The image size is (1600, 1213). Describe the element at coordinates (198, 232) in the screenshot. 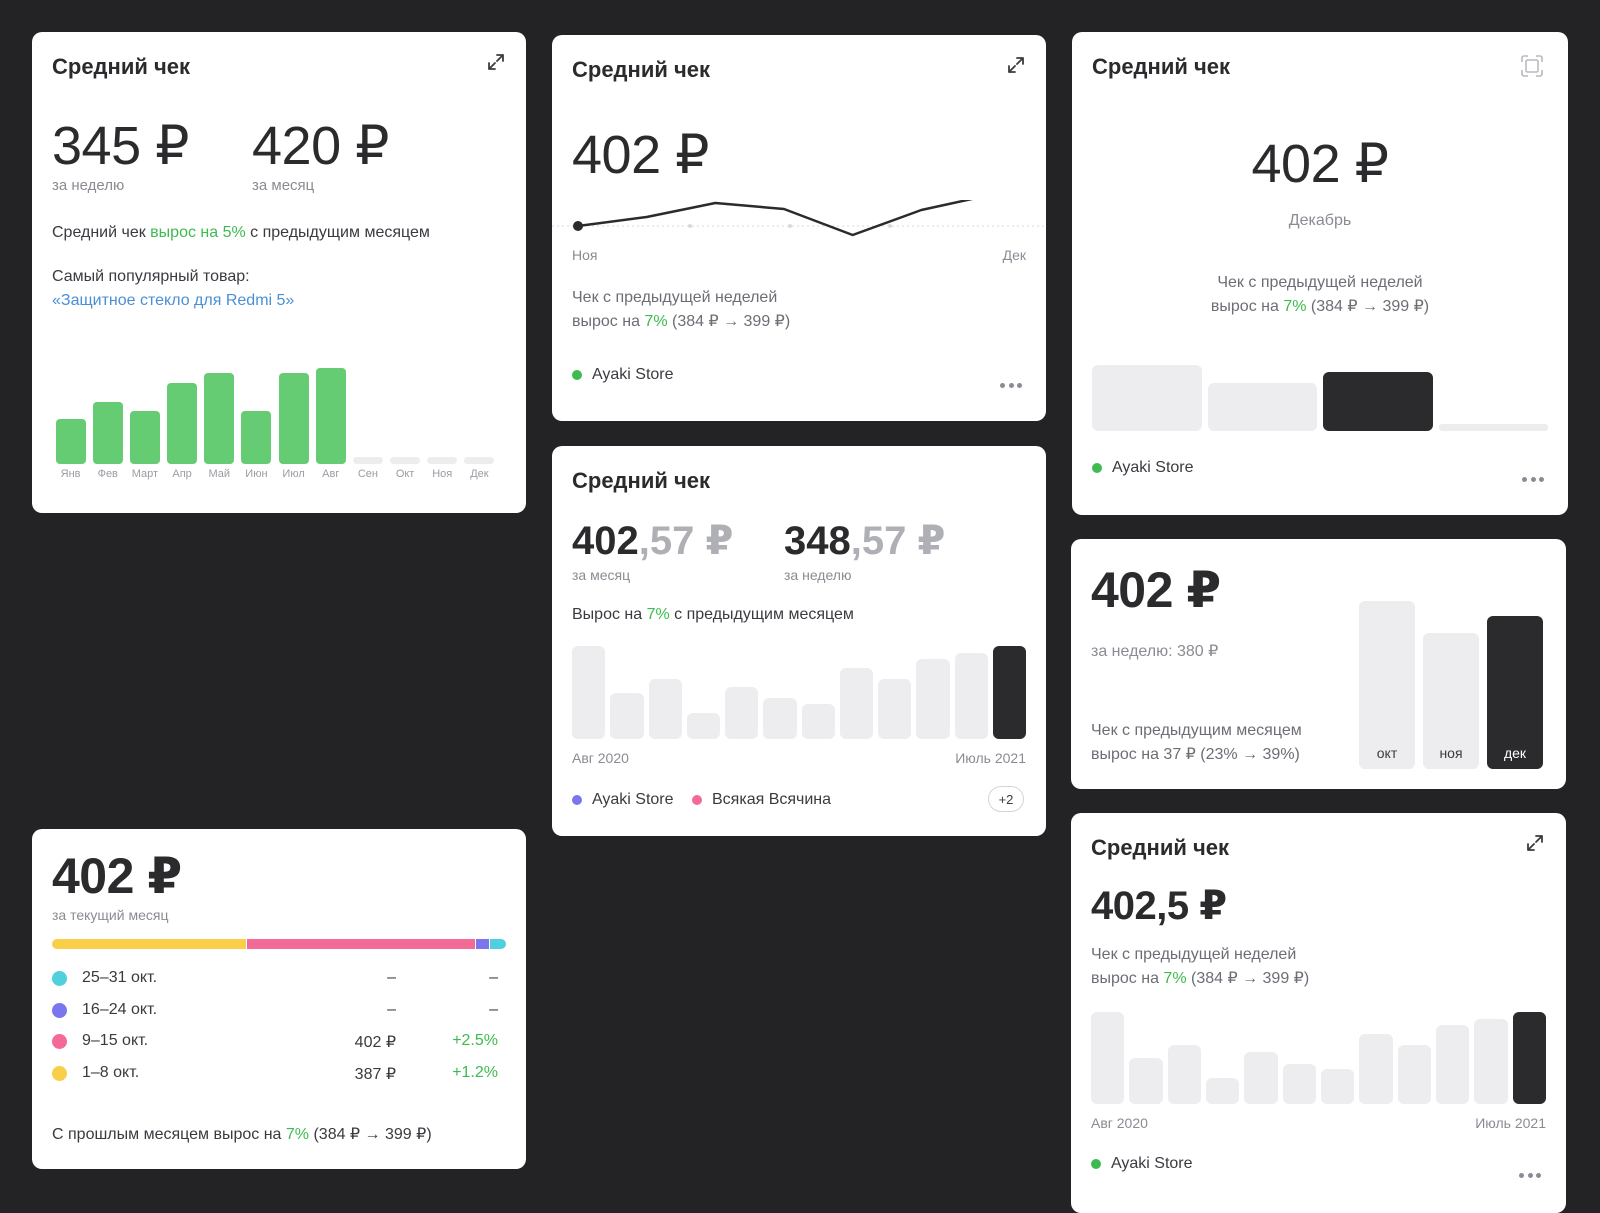

I see `growth-highlight: вырос на 5%` at that location.